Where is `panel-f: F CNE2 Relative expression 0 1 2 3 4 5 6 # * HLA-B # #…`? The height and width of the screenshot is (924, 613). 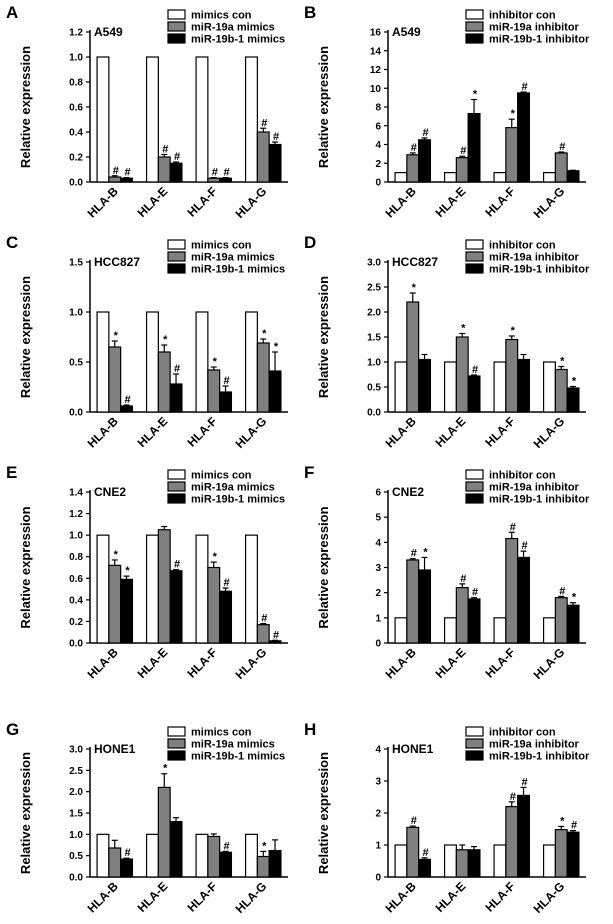 panel-f: F CNE2 Relative expression 0 1 2 3 4 5 6 # * HLA-B # #… is located at coordinates (447, 572).